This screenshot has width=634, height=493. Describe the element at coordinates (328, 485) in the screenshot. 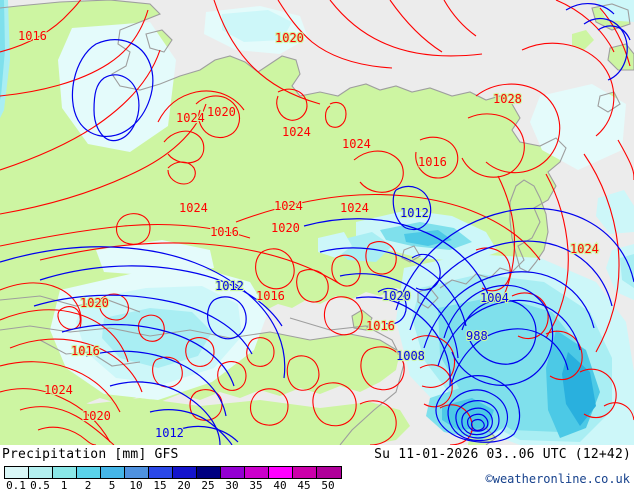

I see `colorbar-tick: 50` at that location.